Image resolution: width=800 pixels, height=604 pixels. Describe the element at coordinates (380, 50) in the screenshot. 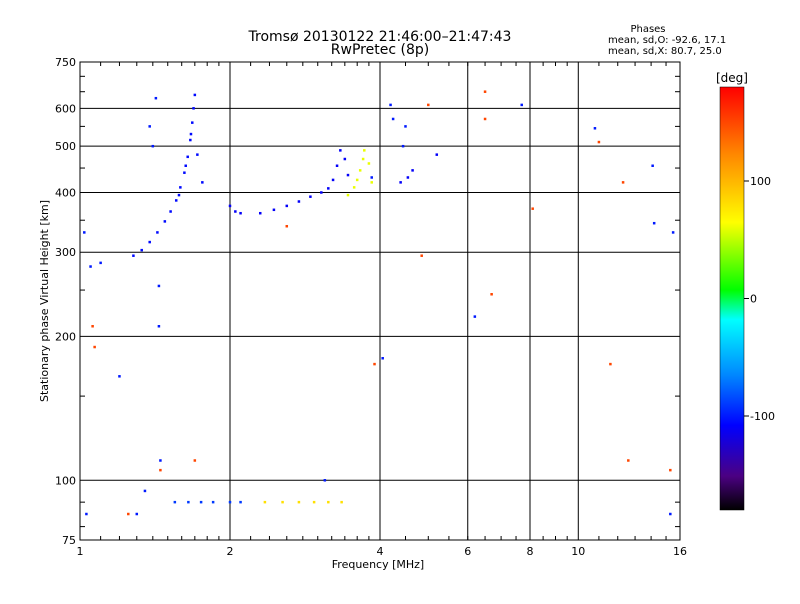

I see `chart-subtitle: RwPretec (8p)` at that location.